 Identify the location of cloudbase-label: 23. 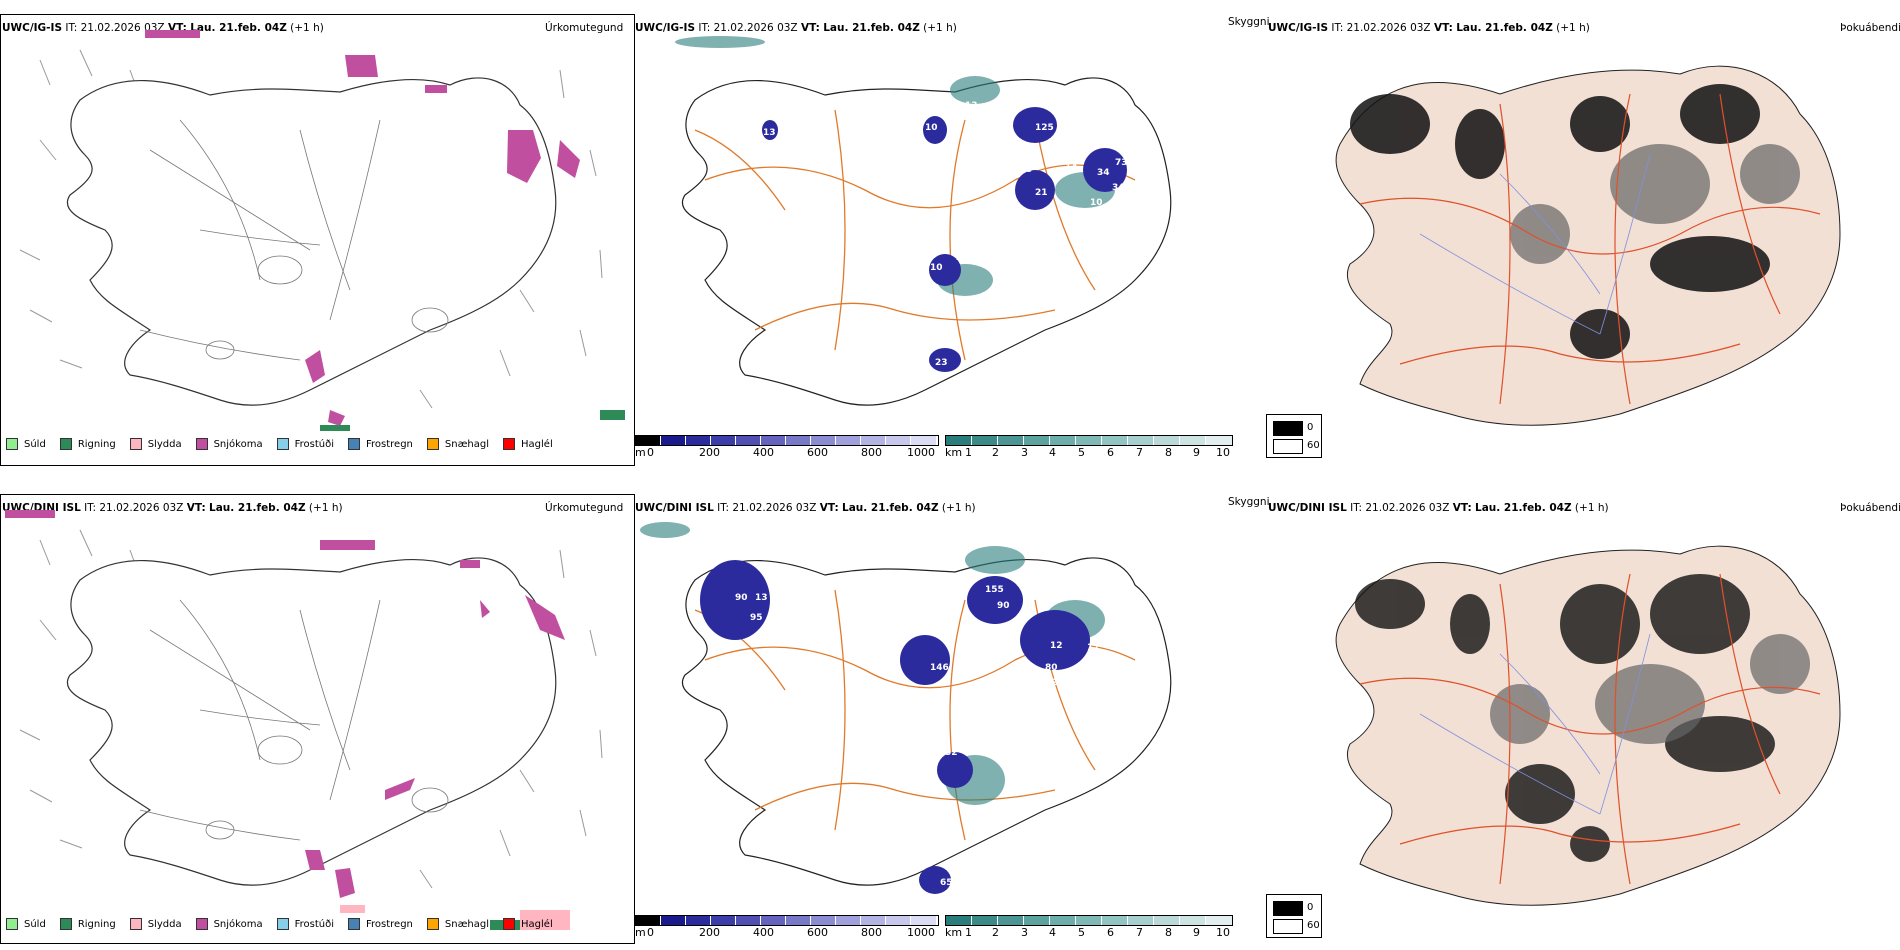
(941, 363).